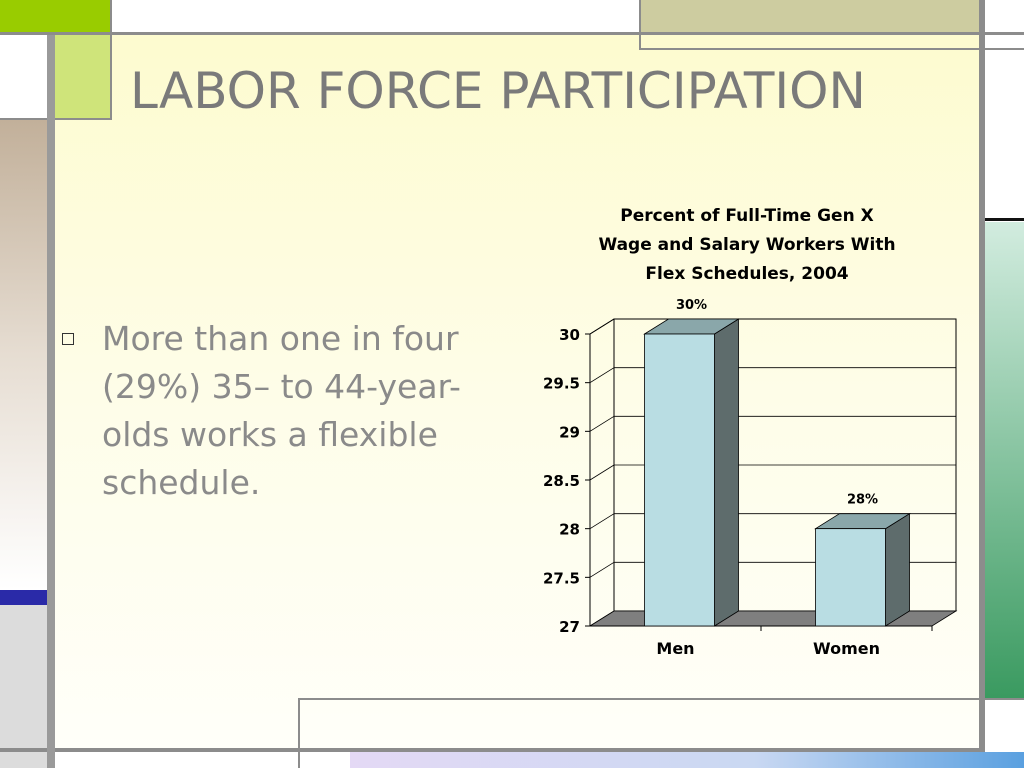  I want to click on teal-accent-bar, so click(1004, 460).